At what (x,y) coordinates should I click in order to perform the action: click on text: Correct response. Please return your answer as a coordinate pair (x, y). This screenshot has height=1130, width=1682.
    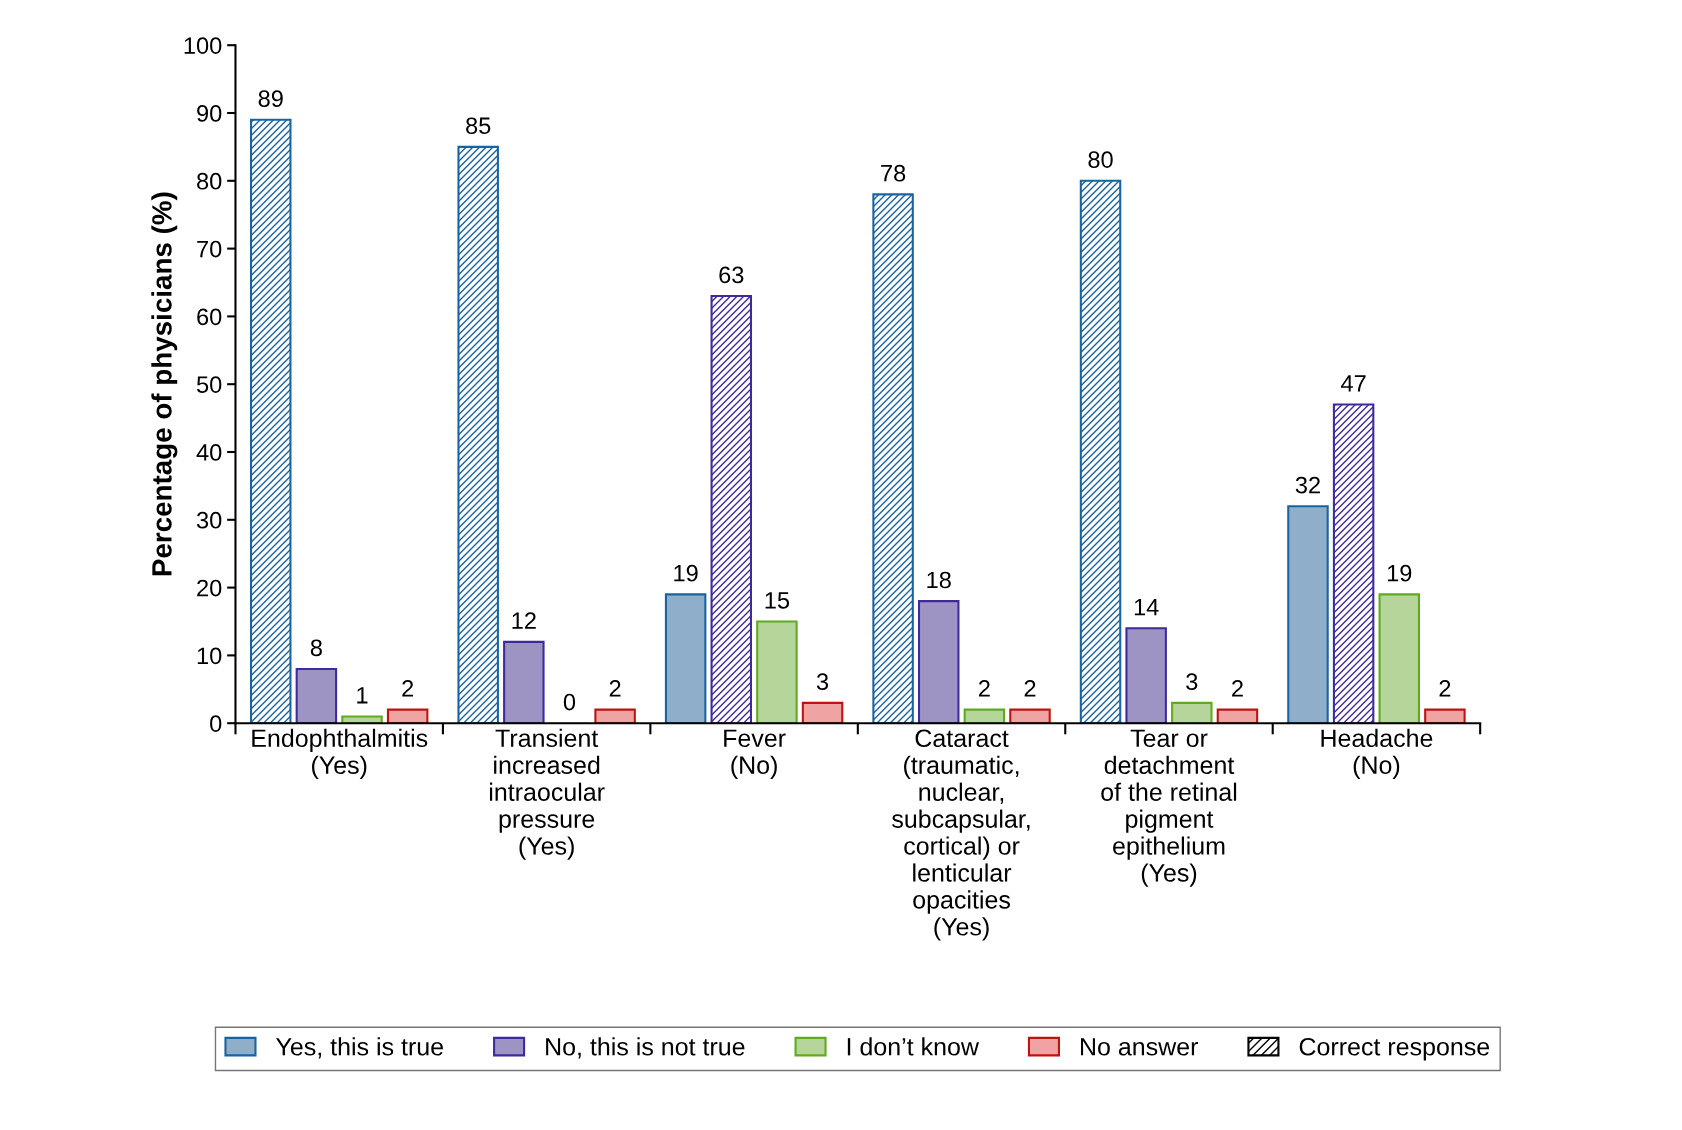
    Looking at the image, I should click on (1394, 1049).